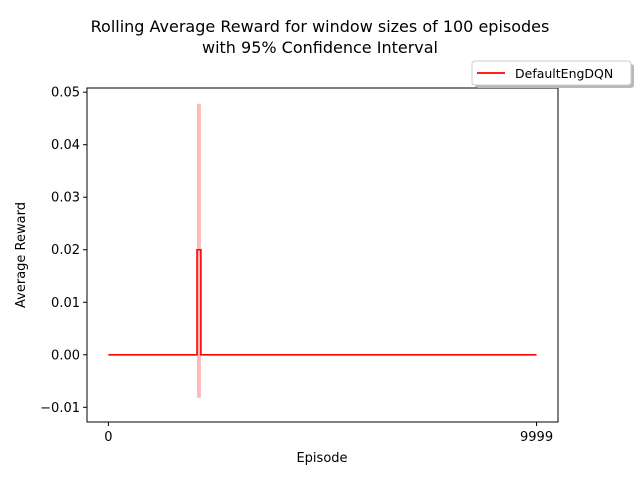 Image resolution: width=640 pixels, height=480 pixels. What do you see at coordinates (65, 145) in the screenshot?
I see `y-tick-label-5: 0.04` at bounding box center [65, 145].